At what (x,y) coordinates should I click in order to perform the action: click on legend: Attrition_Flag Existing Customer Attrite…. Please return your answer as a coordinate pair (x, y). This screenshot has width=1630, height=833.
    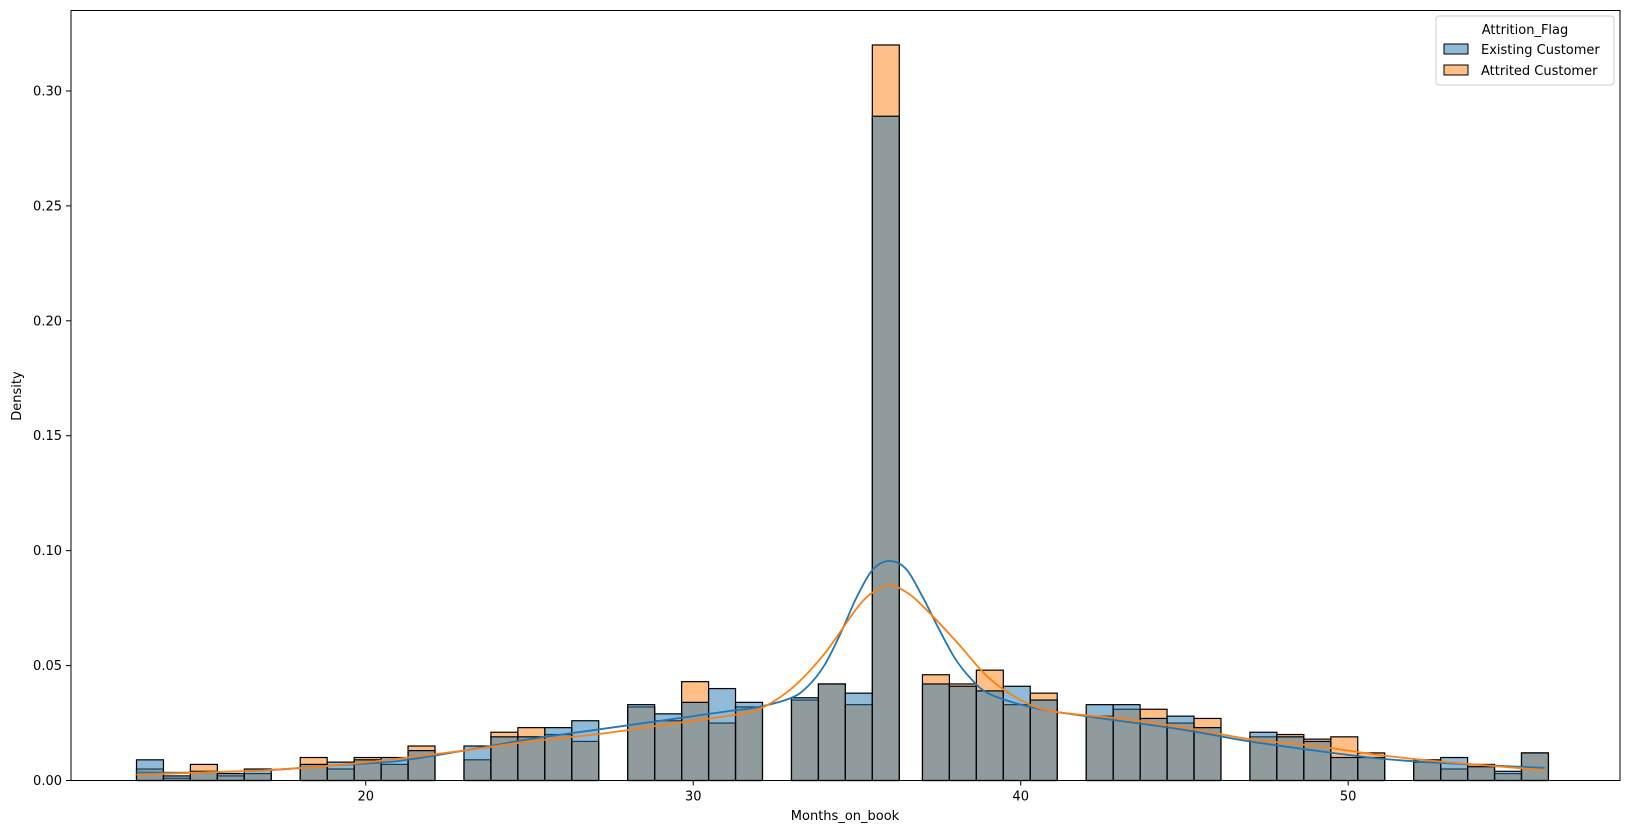
    Looking at the image, I should click on (1525, 50).